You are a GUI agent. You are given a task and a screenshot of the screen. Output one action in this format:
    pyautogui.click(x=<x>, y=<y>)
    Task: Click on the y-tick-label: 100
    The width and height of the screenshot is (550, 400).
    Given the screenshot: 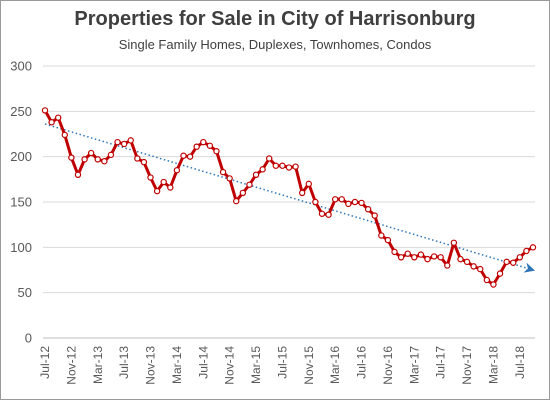 What is the action you would take?
    pyautogui.click(x=21, y=247)
    